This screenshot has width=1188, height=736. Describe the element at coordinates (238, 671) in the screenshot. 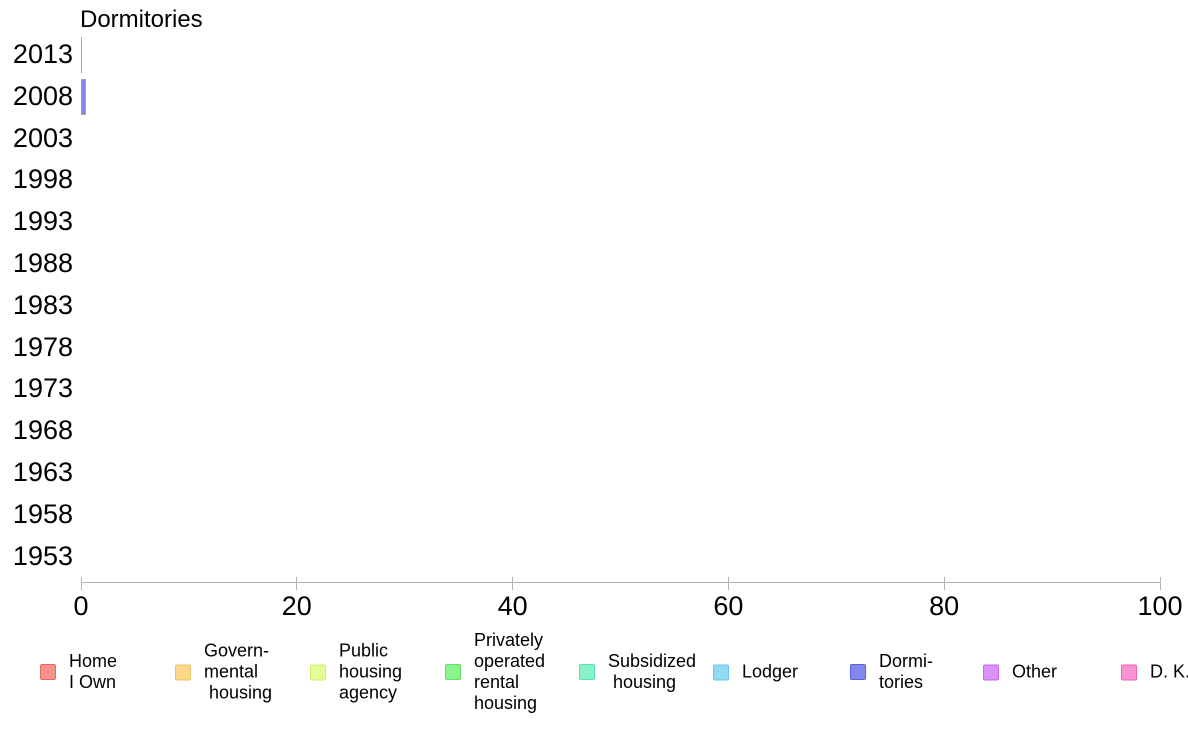

I see `legend-label-governmental: Govern- mental housing` at that location.